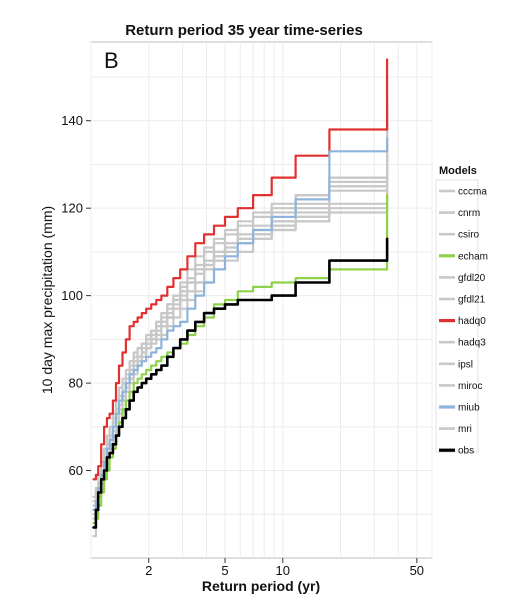 The image size is (508, 604). I want to click on x-tick-label: 5, so click(224, 570).